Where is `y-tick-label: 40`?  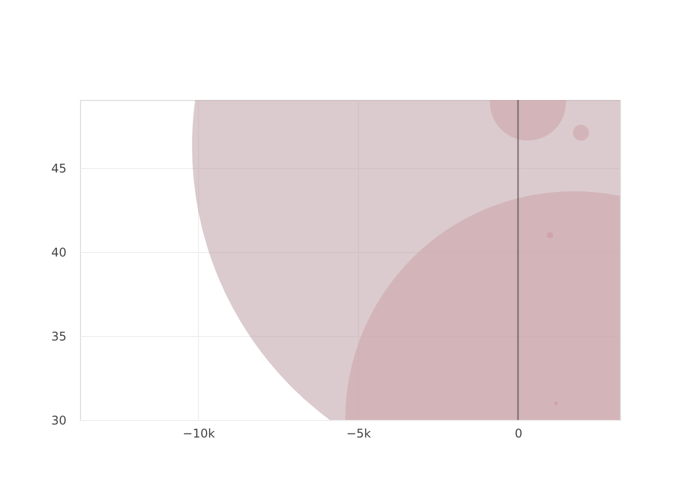
y-tick-label: 40 is located at coordinates (58, 253).